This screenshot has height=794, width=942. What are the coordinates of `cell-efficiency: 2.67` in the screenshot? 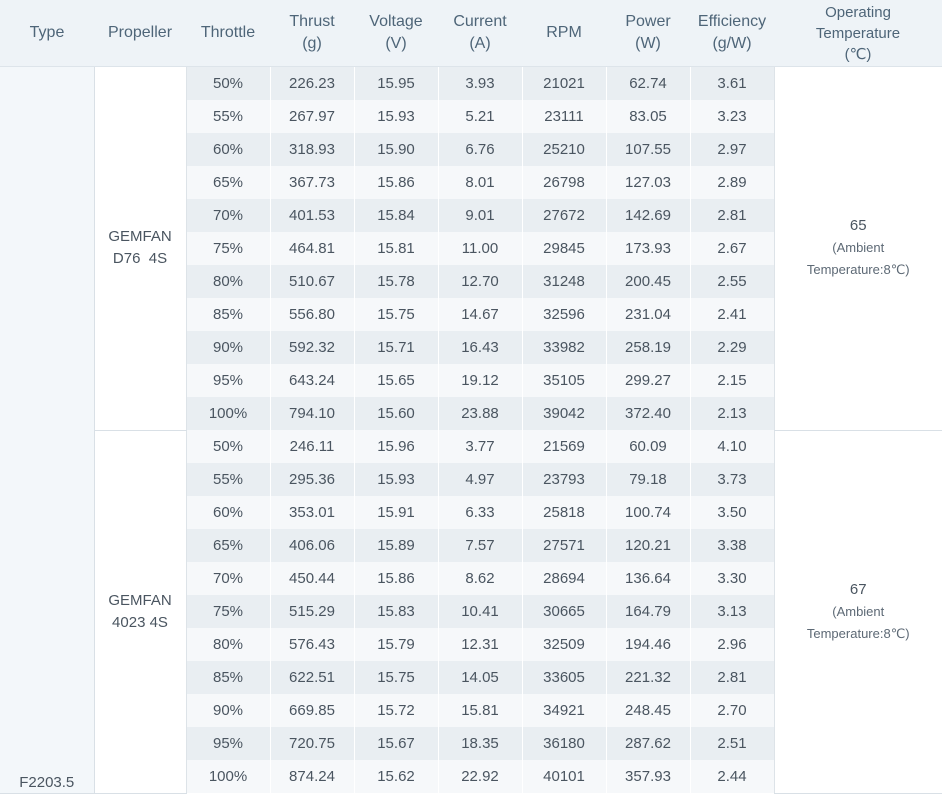 It's located at (732, 248).